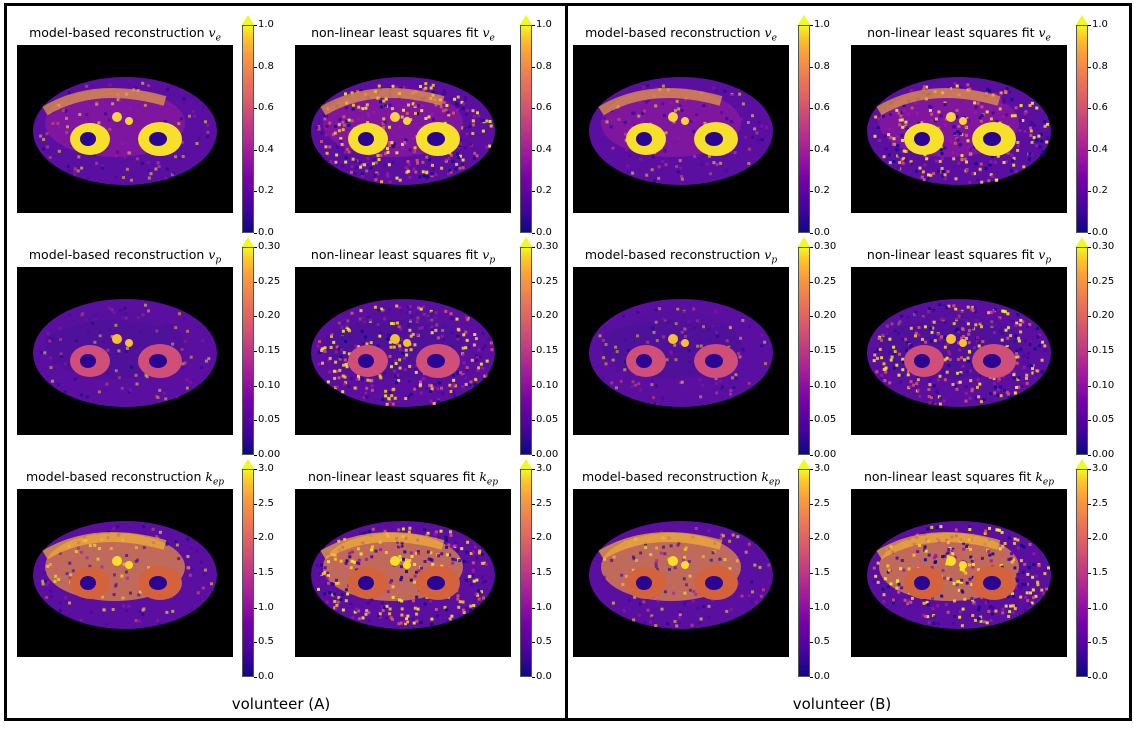 Image resolution: width=1134 pixels, height=729 pixels. What do you see at coordinates (1091, 126) in the screenshot?
I see `colorbar-0-3: 1.0 0.8 0.6 0.4 0.2 0.0` at bounding box center [1091, 126].